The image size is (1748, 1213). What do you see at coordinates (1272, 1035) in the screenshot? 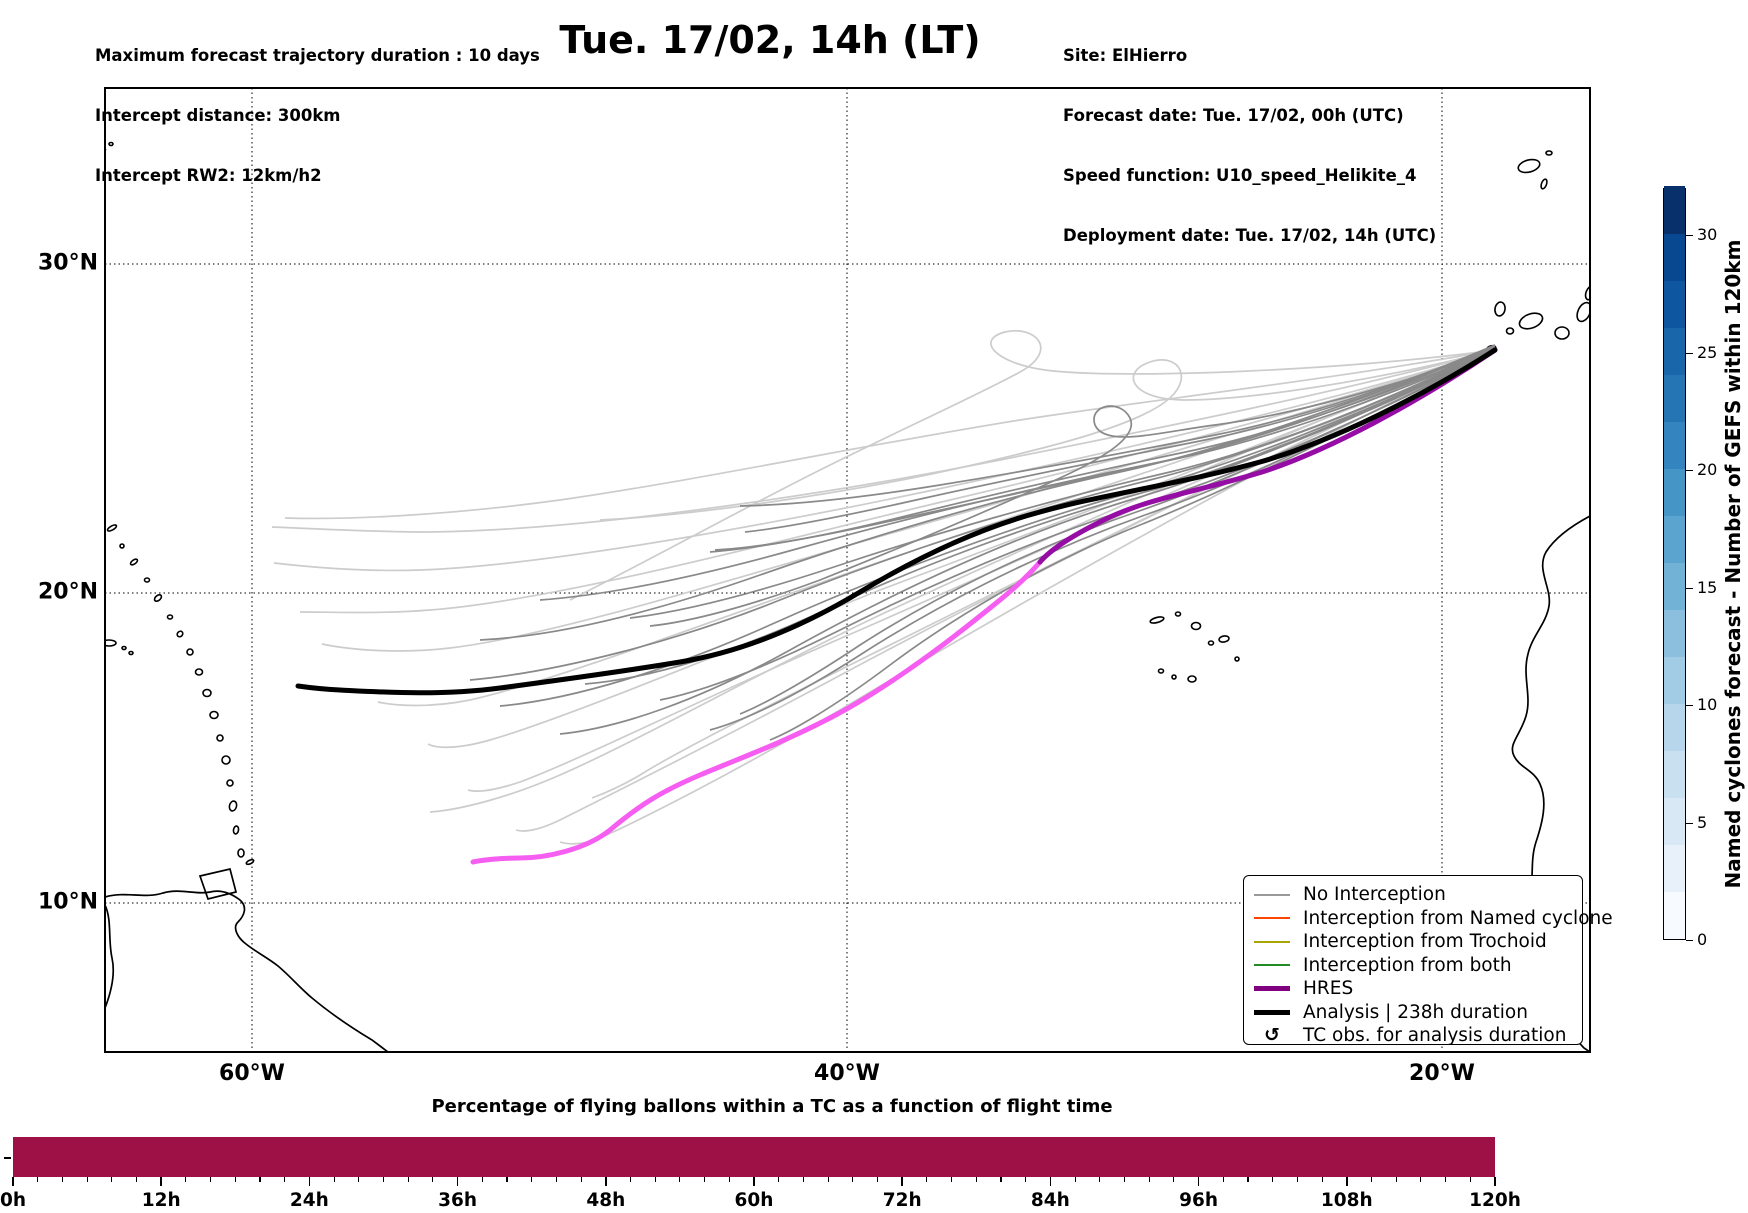
I see `cyclone-obs-icon: ↺` at bounding box center [1272, 1035].